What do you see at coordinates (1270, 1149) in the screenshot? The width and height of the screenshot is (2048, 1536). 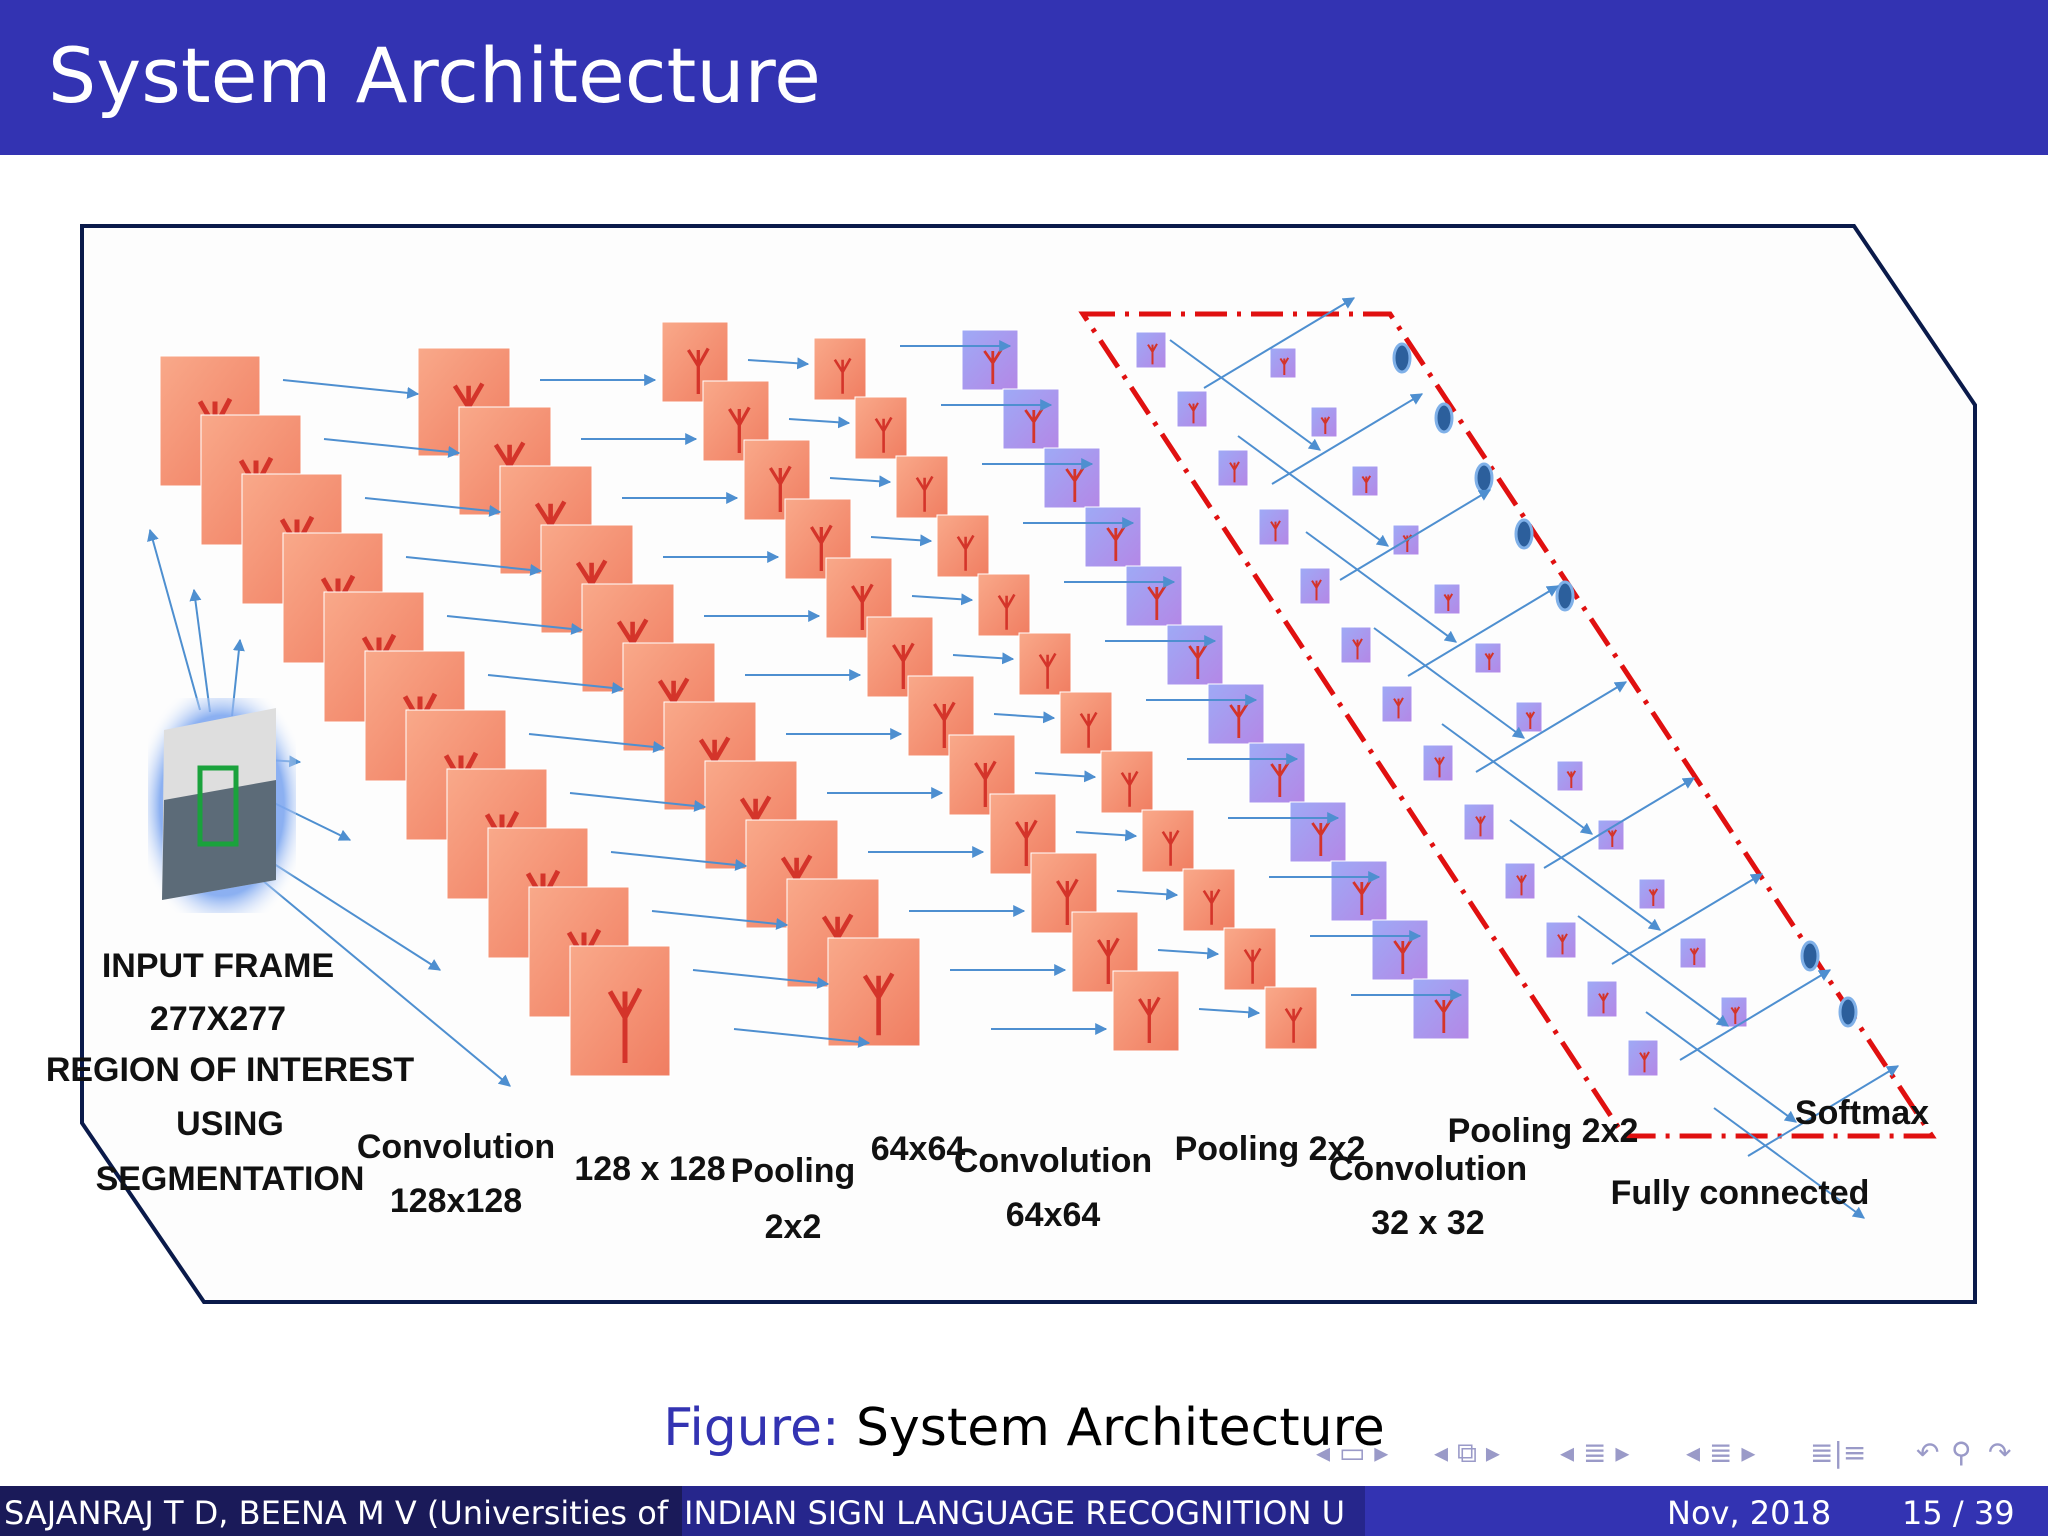 I see `pool2-label: Pooling 2x2` at bounding box center [1270, 1149].